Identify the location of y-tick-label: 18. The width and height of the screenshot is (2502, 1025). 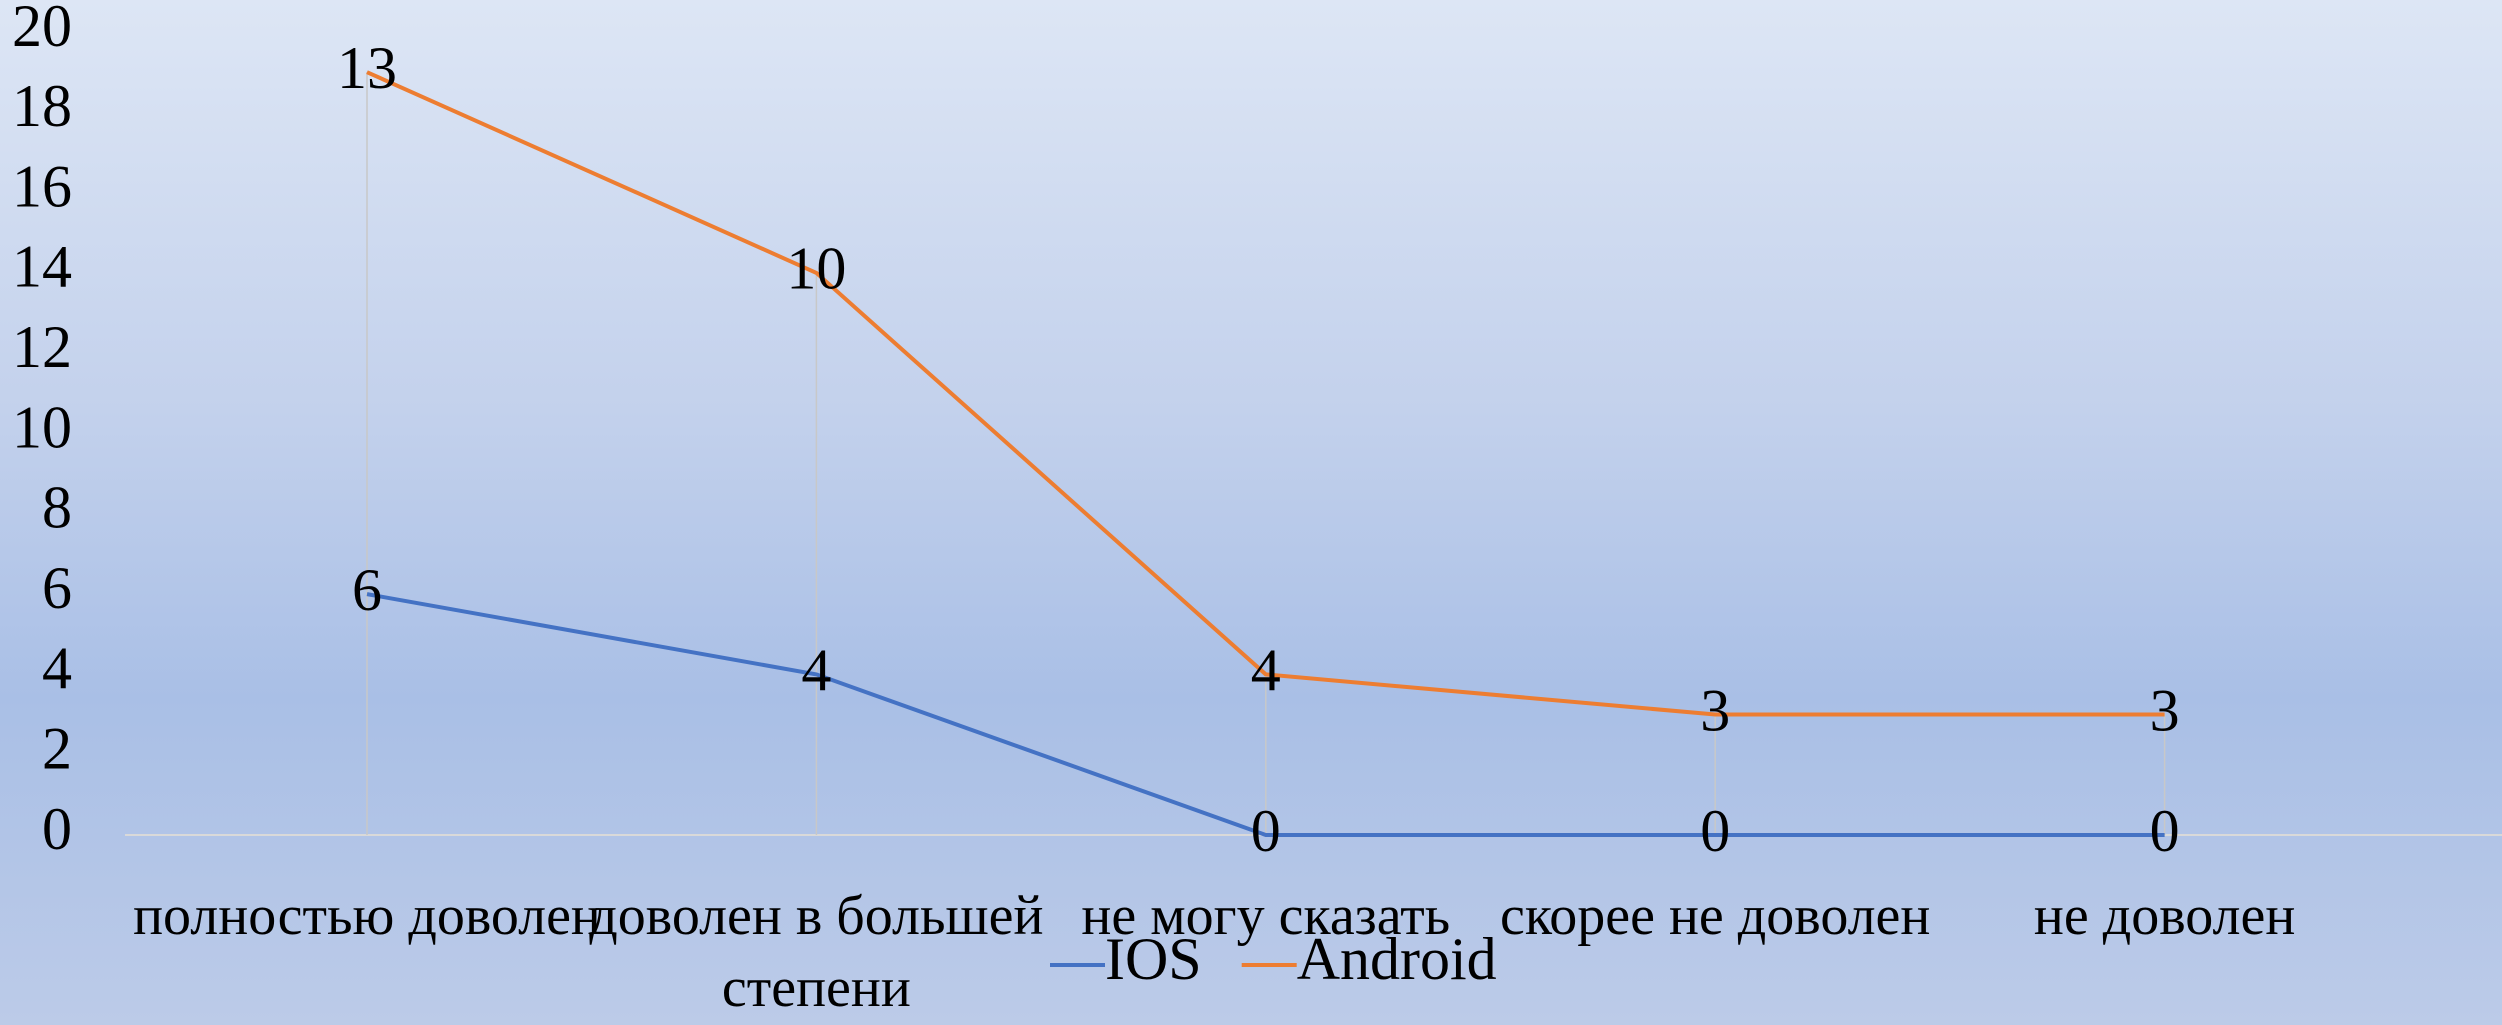
(42, 106).